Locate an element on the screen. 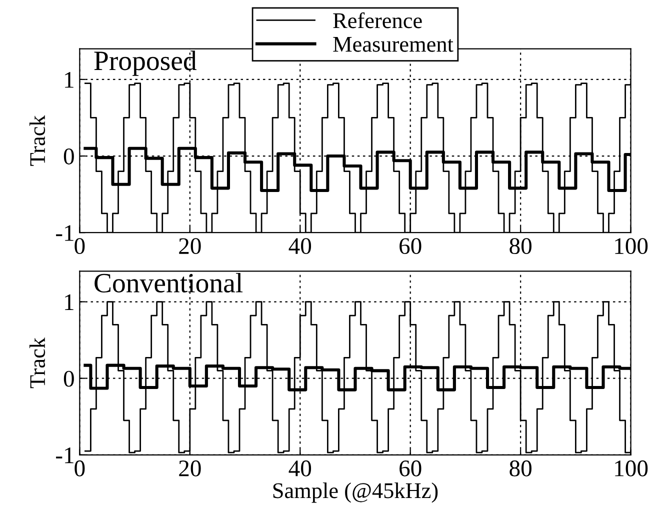 Image resolution: width=664 pixels, height=514 pixels. legend-label: Reference is located at coordinates (377, 20).